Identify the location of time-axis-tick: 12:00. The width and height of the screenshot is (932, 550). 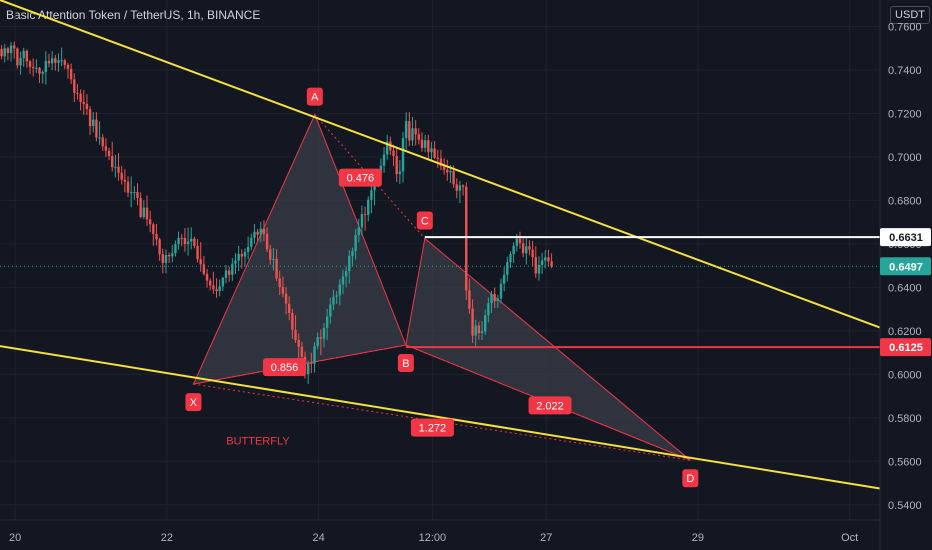
(433, 538).